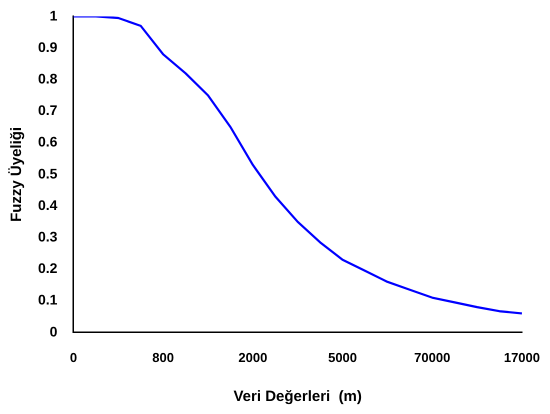 Image resolution: width=550 pixels, height=414 pixels. What do you see at coordinates (163, 357) in the screenshot?
I see `x-tick-label: 800` at bounding box center [163, 357].